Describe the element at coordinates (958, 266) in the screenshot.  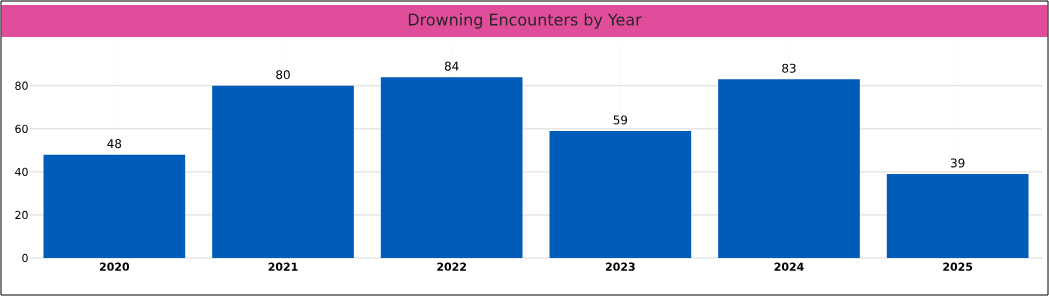
I see `x-tick-label: 2025` at that location.